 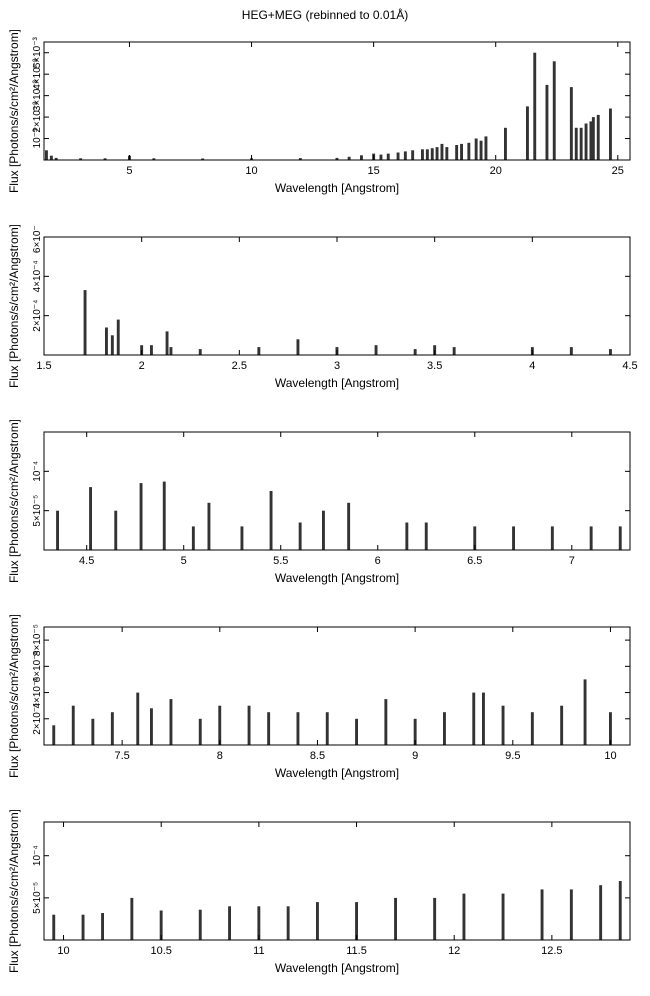 I want to click on x-tick-label: 9, so click(x=415, y=756).